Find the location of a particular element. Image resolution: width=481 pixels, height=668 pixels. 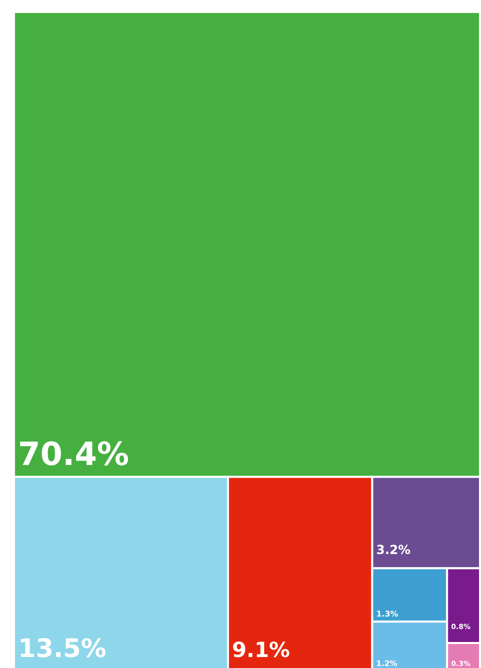

data-label: 70.4% is located at coordinates (74, 453).